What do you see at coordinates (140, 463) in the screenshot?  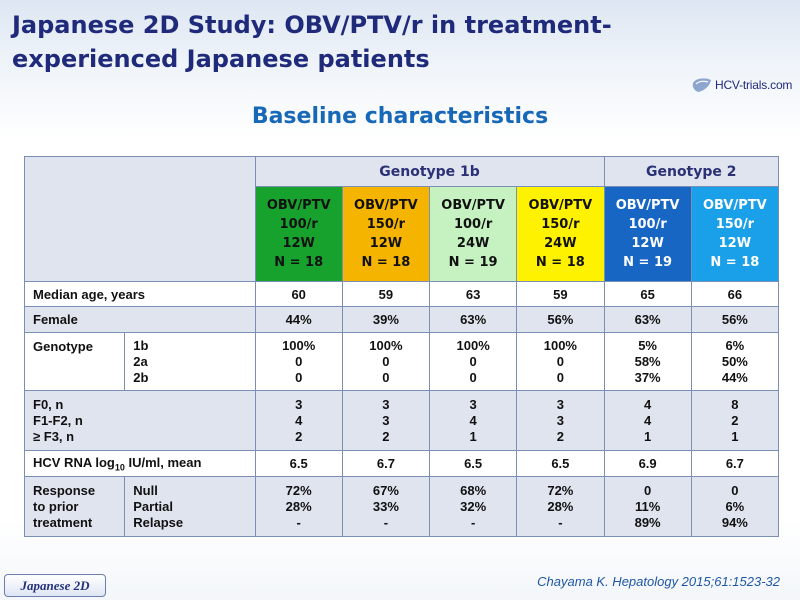 I see `row-label: HCV RNA log10 IU/ml, mean` at bounding box center [140, 463].